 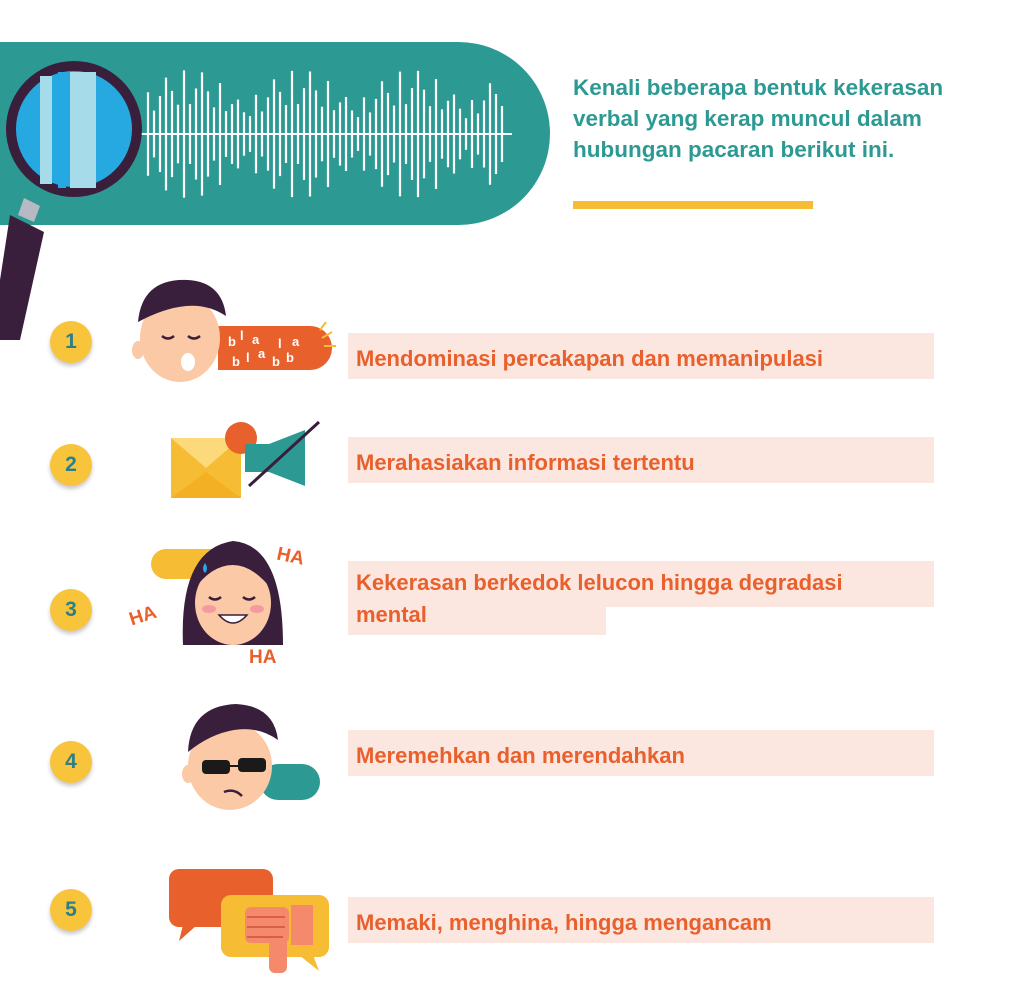 I want to click on item-label: Memaki, menghina, hingga mengancam, so click(x=564, y=922).